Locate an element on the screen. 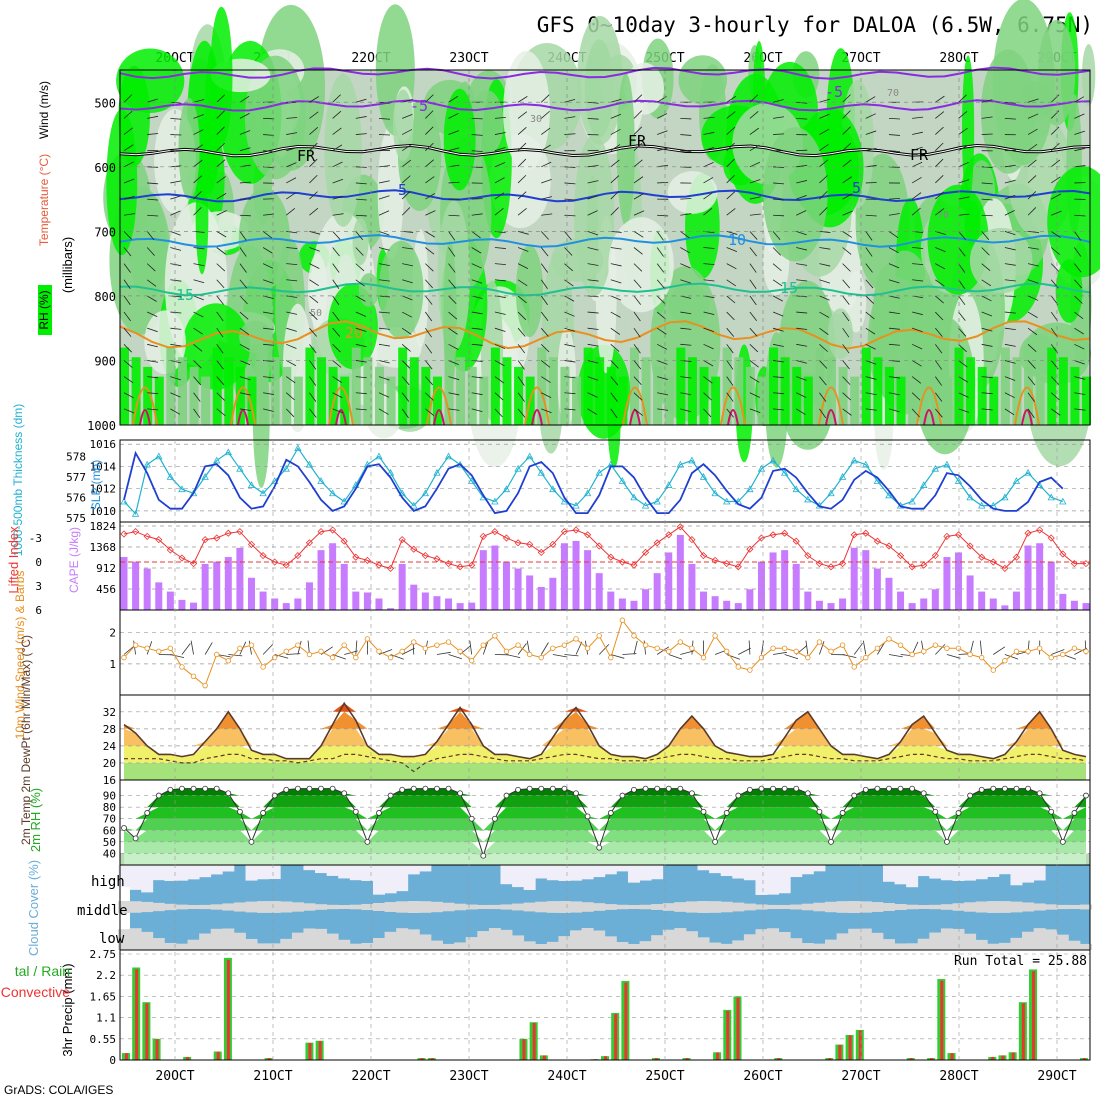 This screenshot has width=1100, height=1104. y-tick-cape: 456 is located at coordinates (106, 589).